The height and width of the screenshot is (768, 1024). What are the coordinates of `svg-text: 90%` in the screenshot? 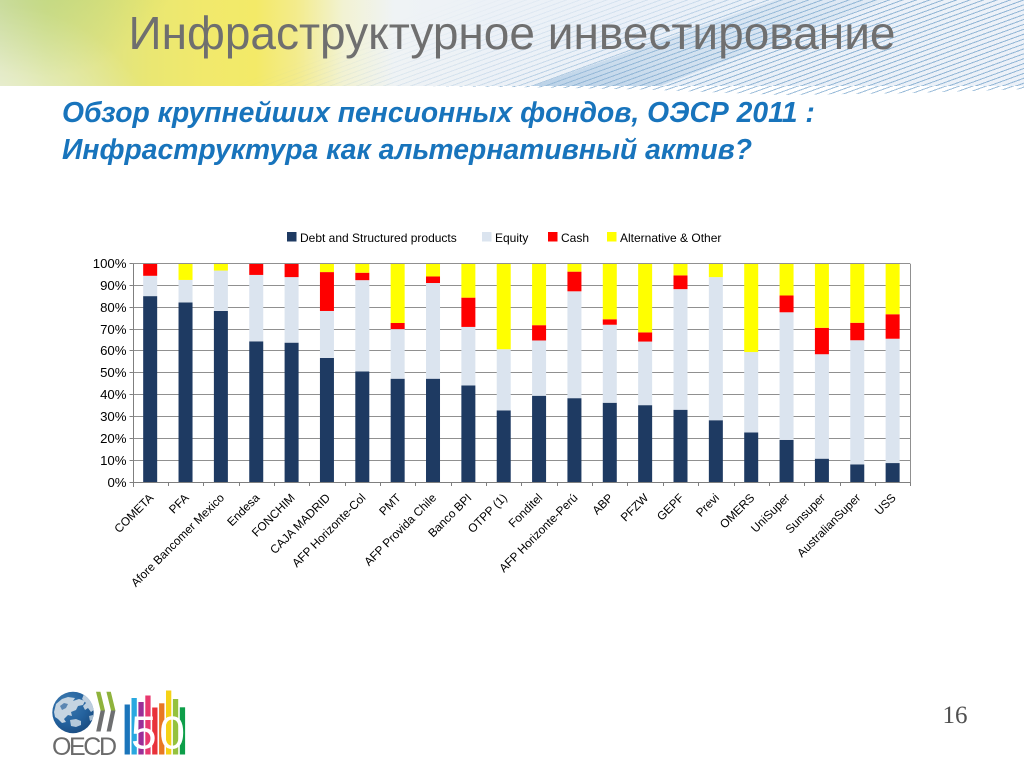 It's located at (113, 285).